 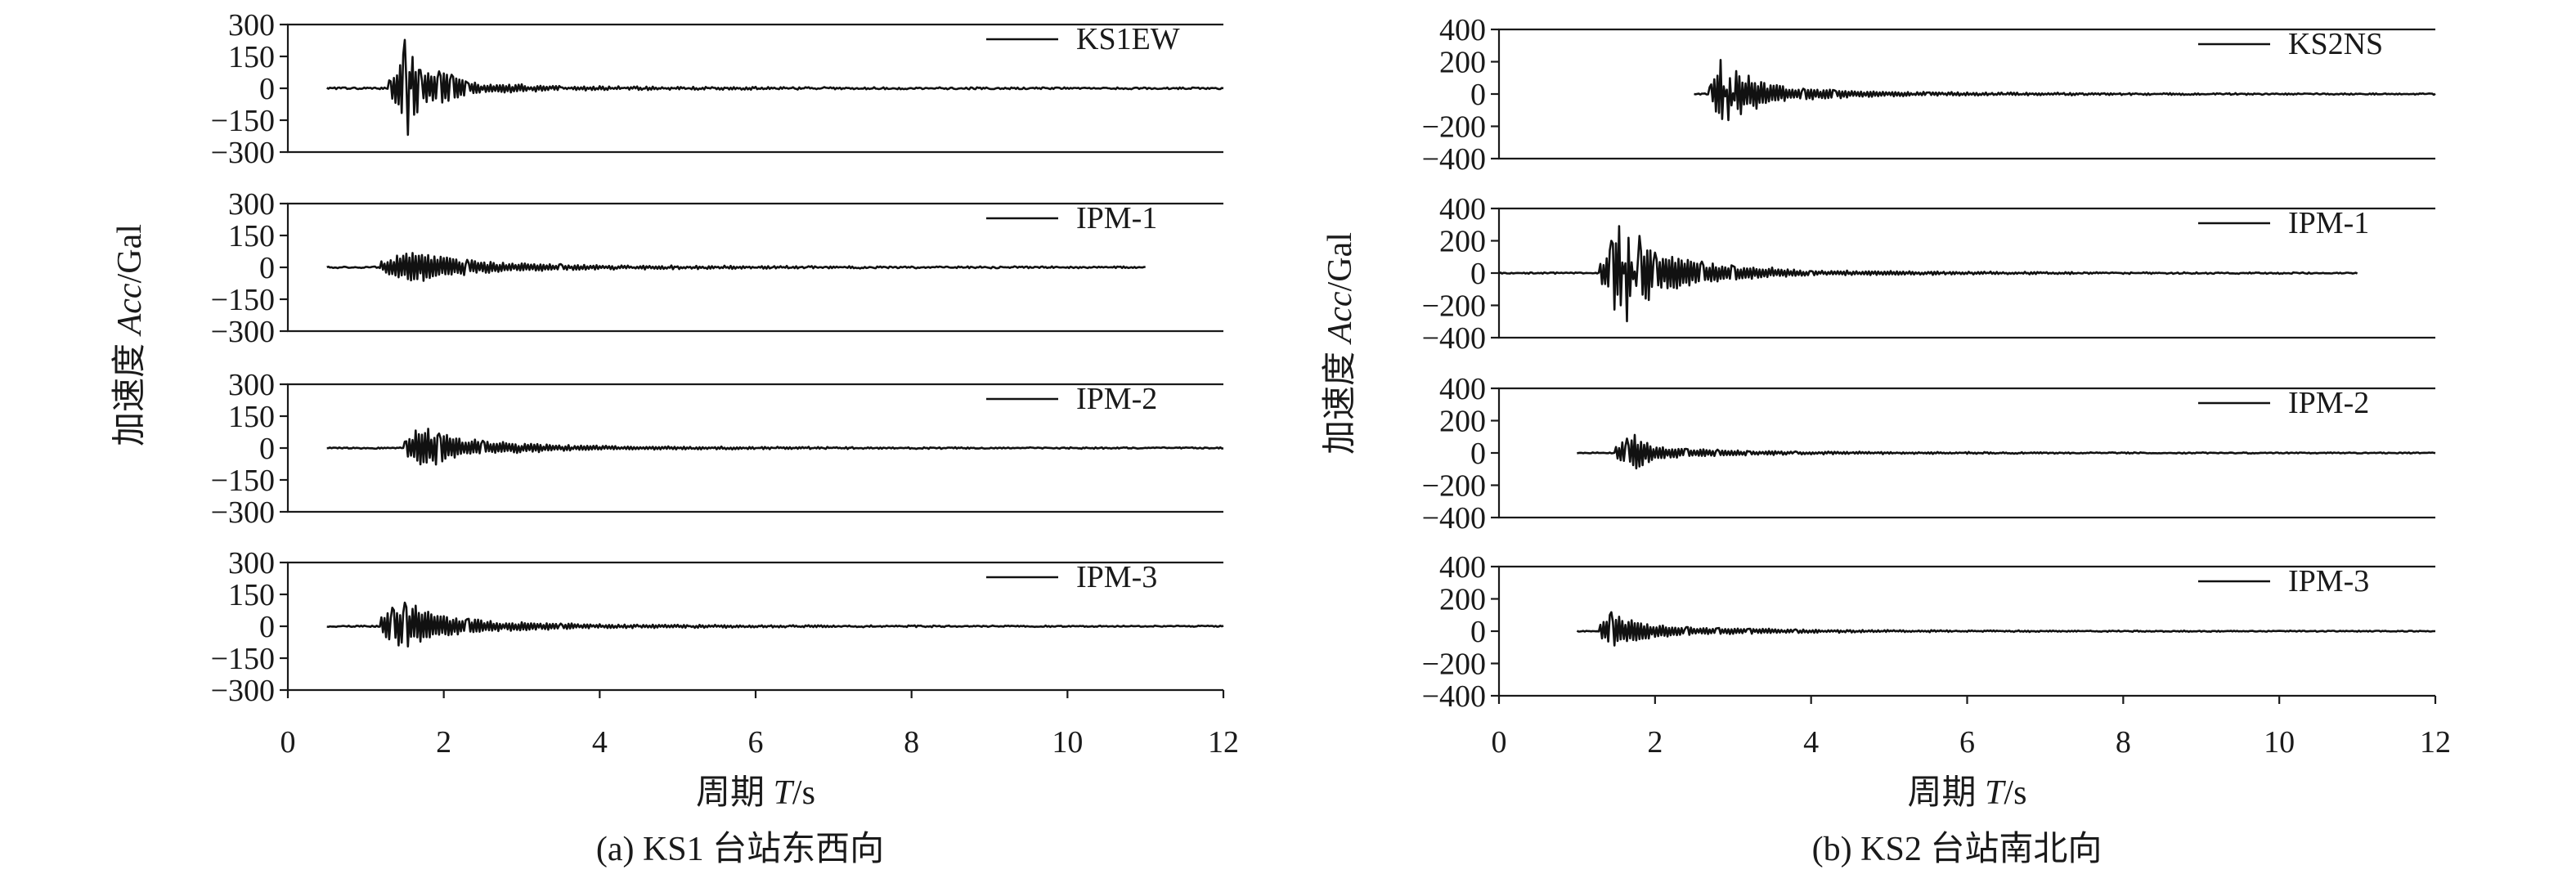 I want to click on series-line-ks1ew, so click(x=775, y=87).